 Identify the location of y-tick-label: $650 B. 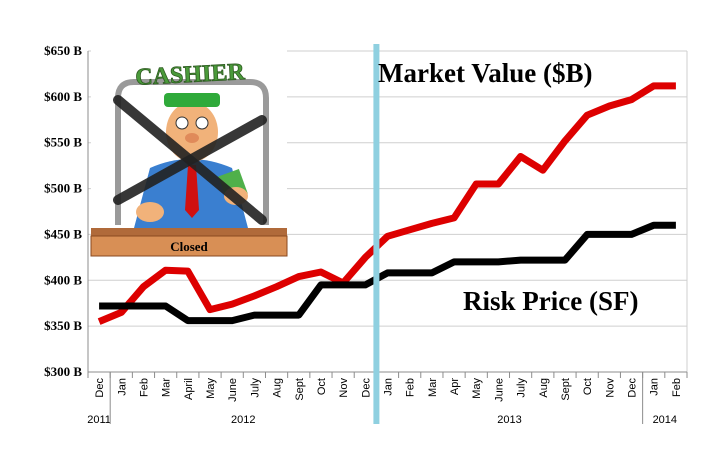
(63, 50).